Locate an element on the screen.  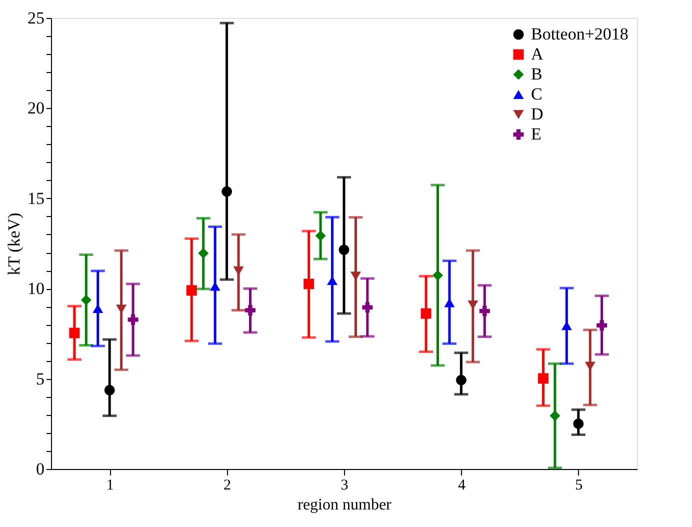
legend-label: E is located at coordinates (536, 134).